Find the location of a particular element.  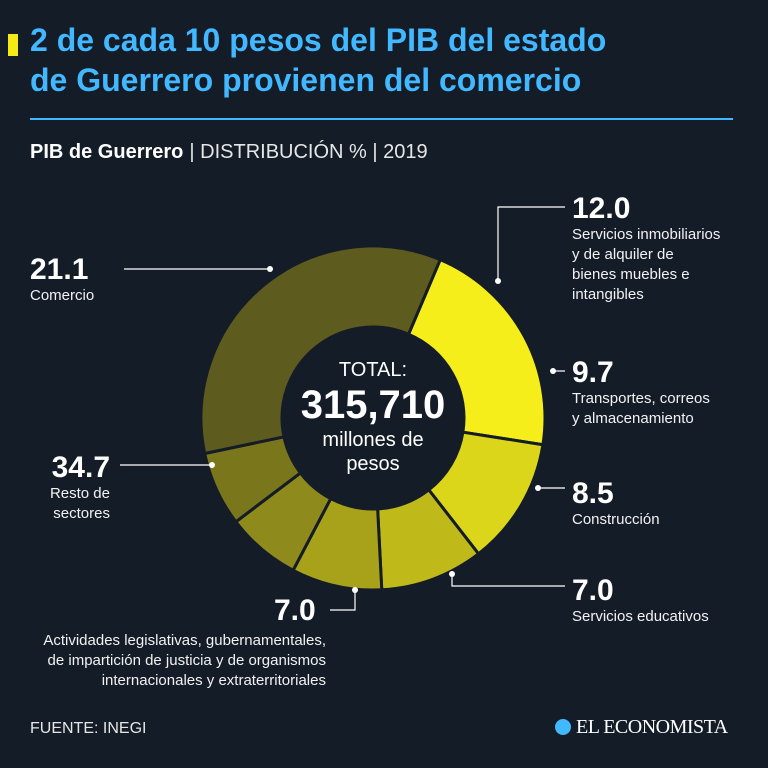

label-comercio: 21.1 Comercio is located at coordinates (62, 280).